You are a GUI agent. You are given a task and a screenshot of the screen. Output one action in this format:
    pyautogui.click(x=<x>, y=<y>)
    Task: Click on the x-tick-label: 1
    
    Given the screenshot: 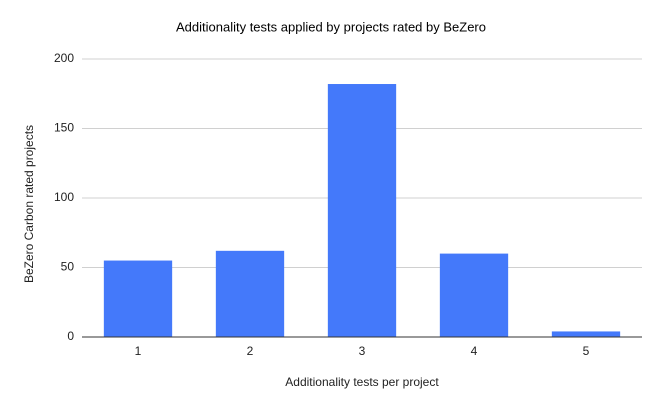 What is the action you would take?
    pyautogui.click(x=138, y=351)
    